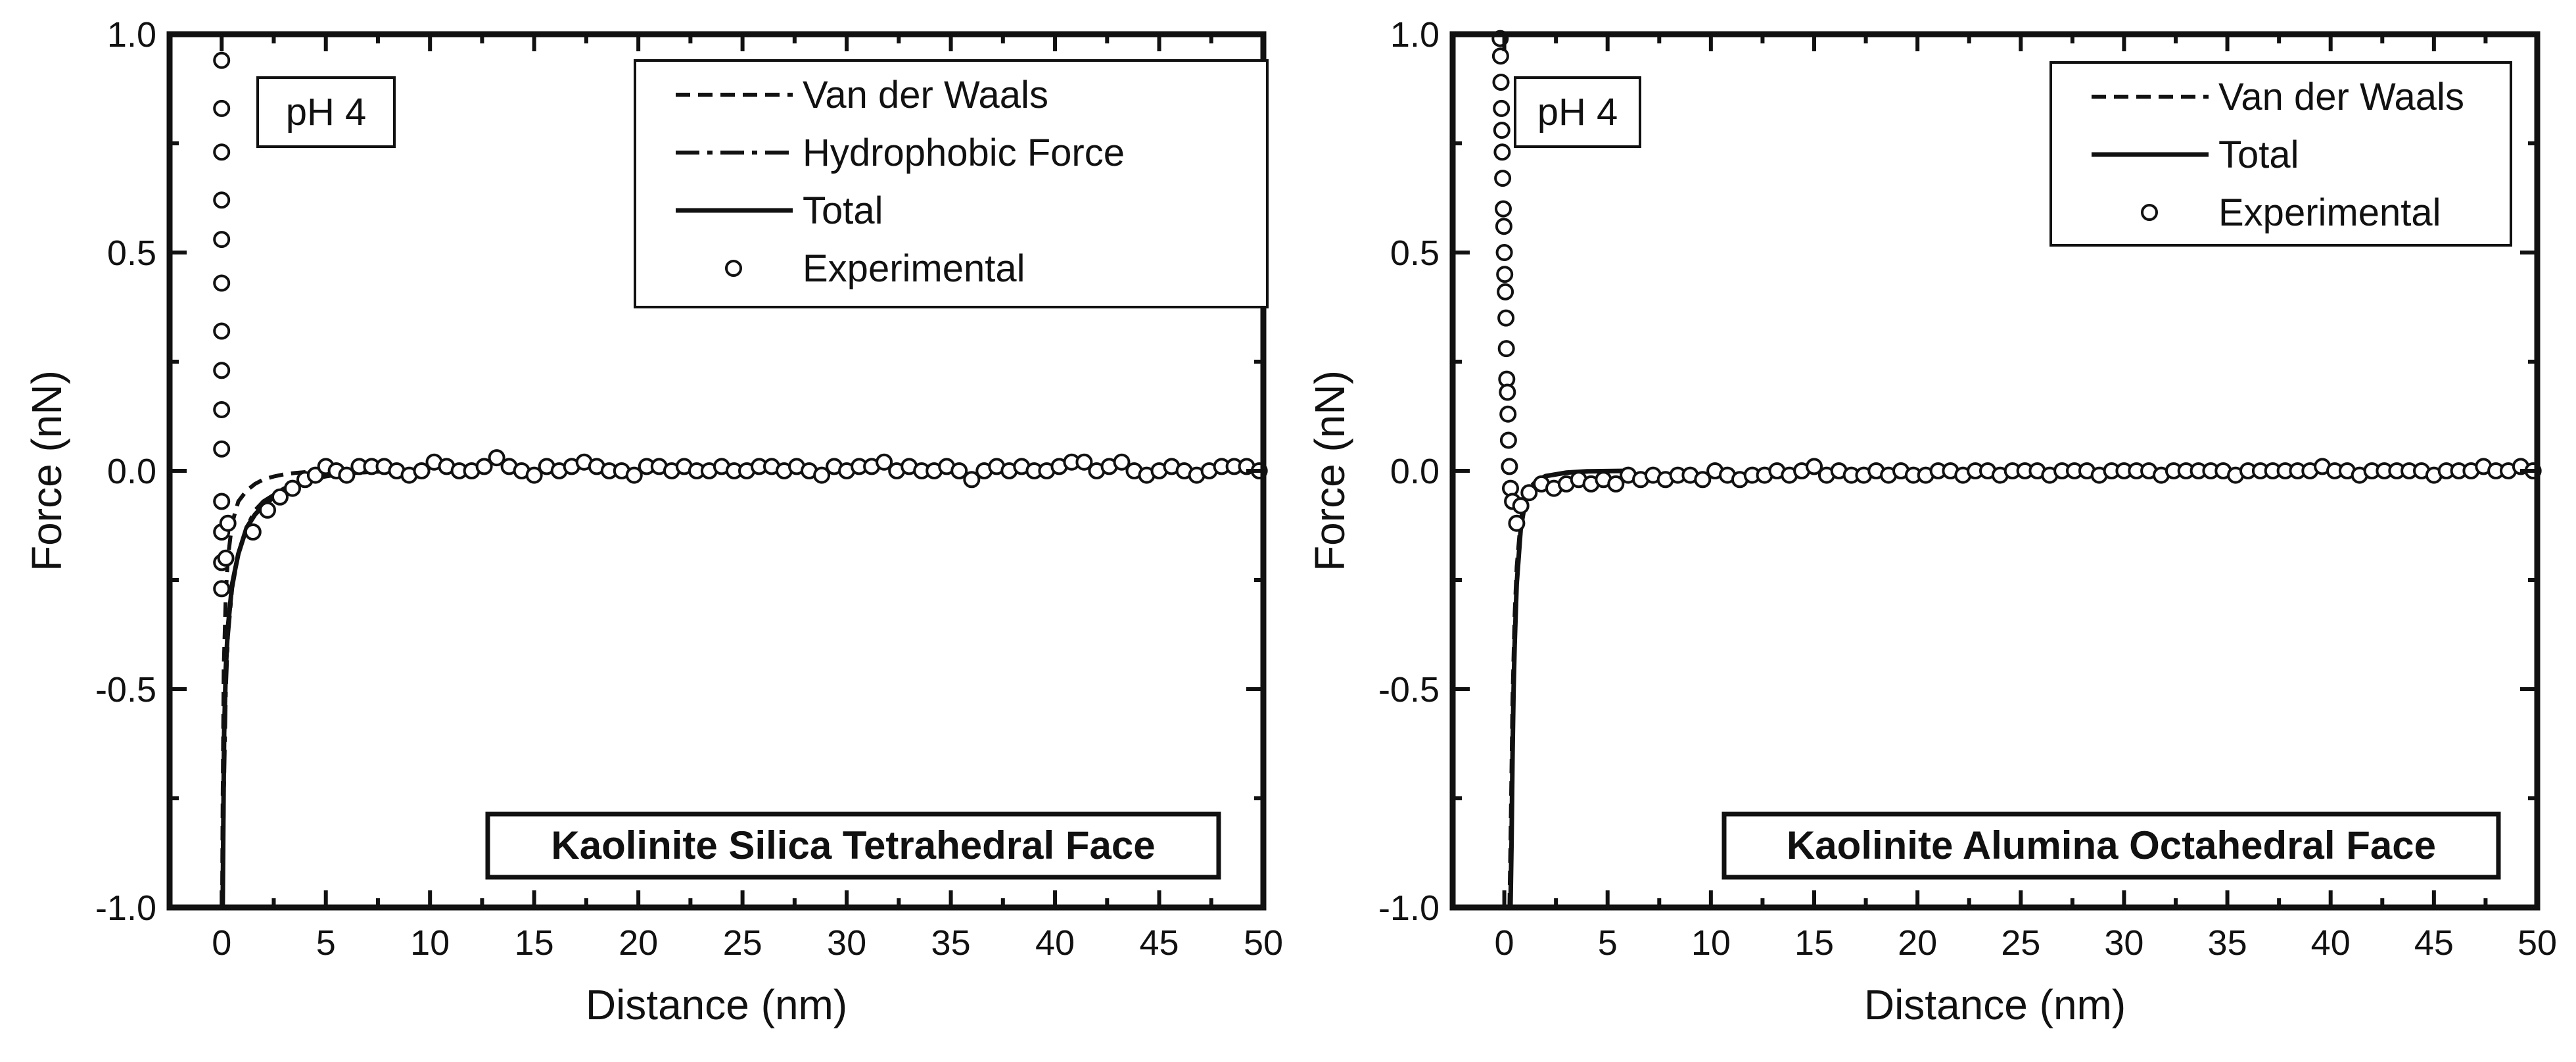 The image size is (2576, 1062). Describe the element at coordinates (733, 268) in the screenshot. I see `legend-marker-circle` at that location.